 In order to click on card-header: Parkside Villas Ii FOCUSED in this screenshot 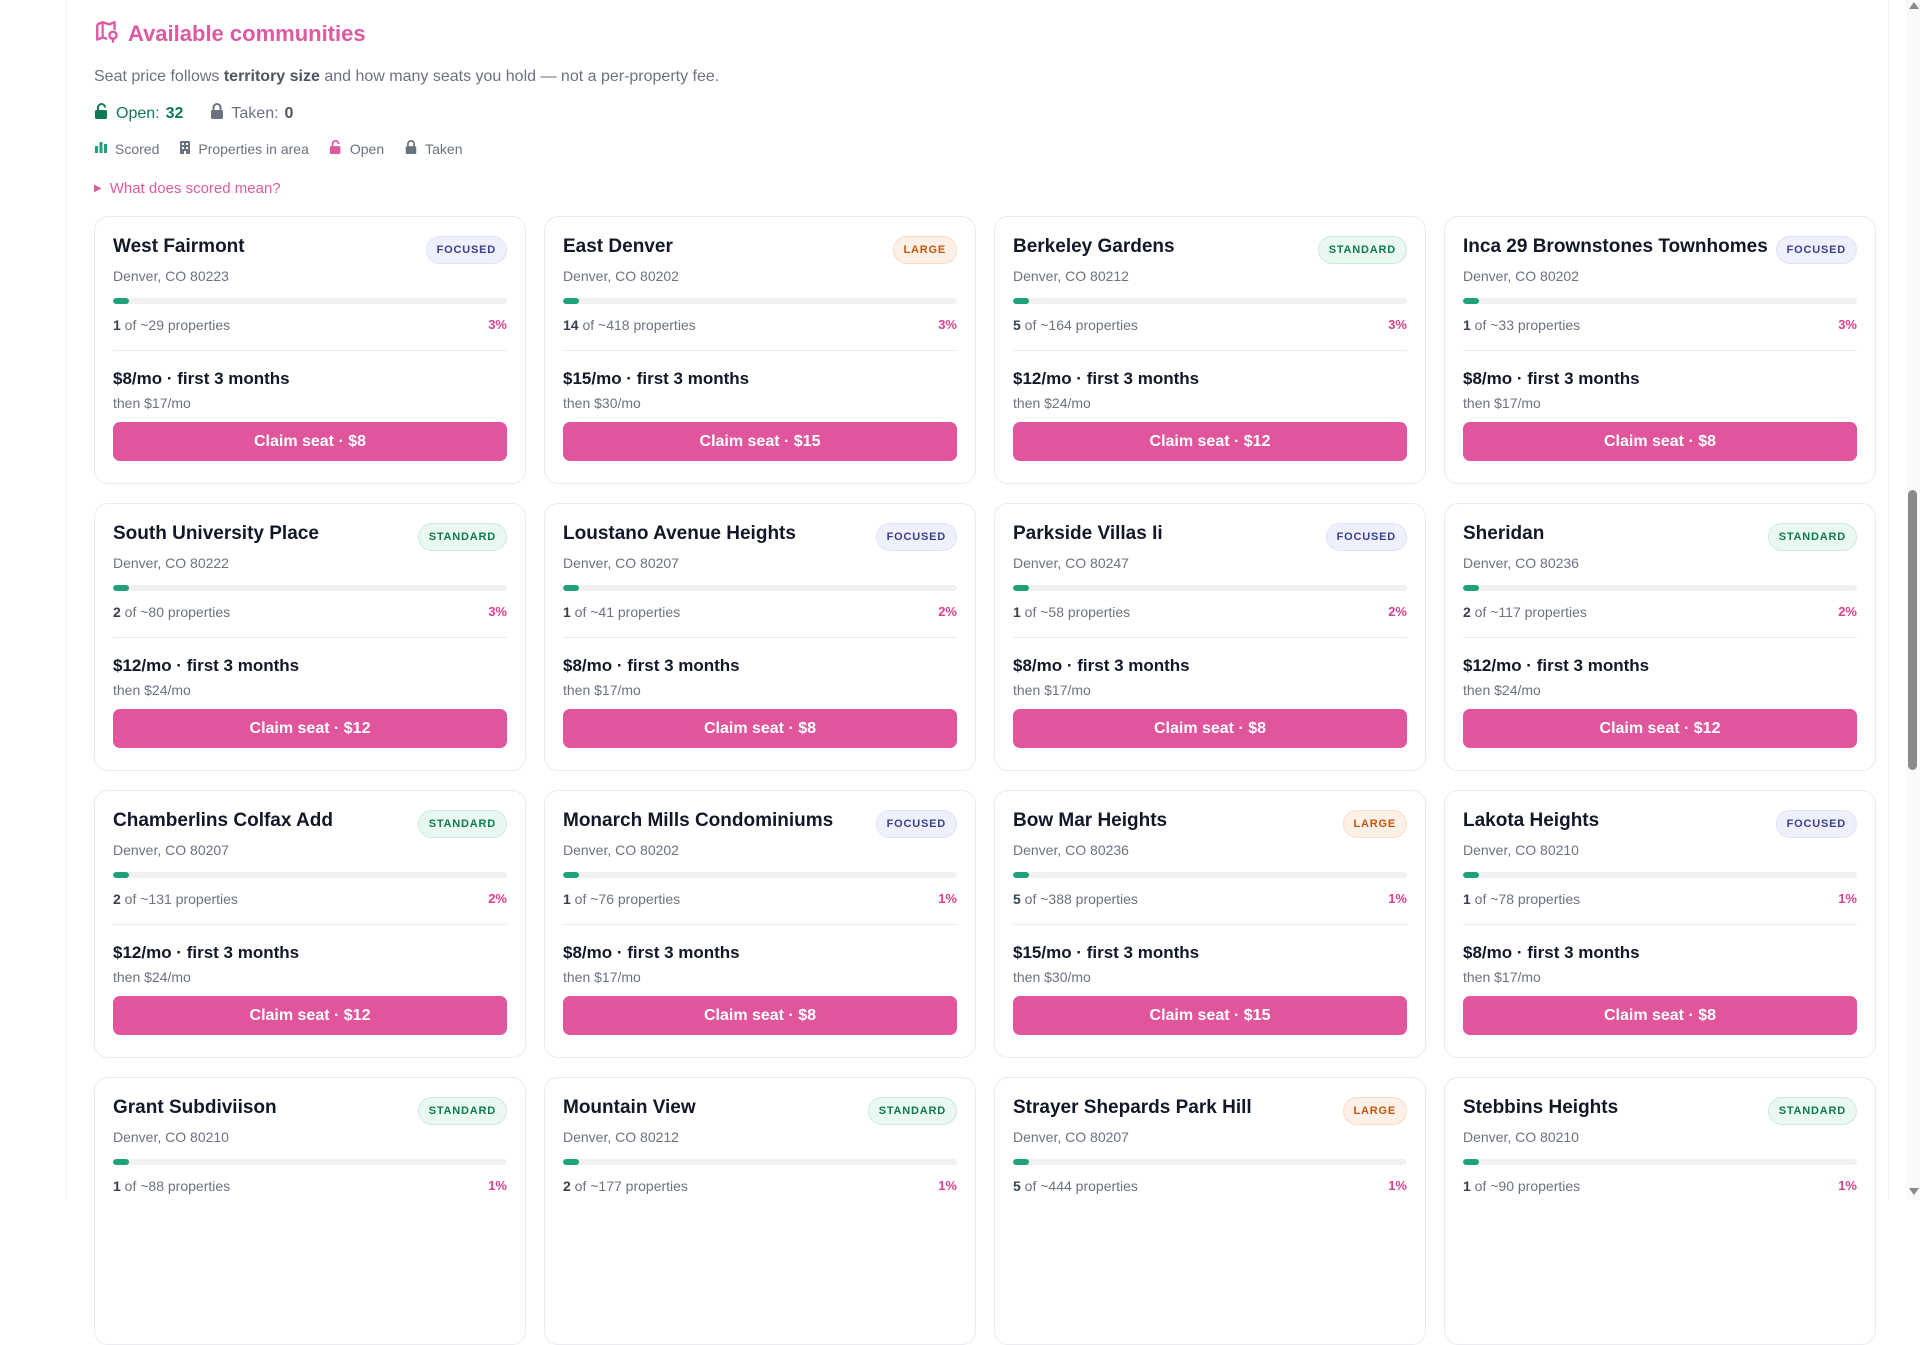, I will do `click(1210, 537)`.